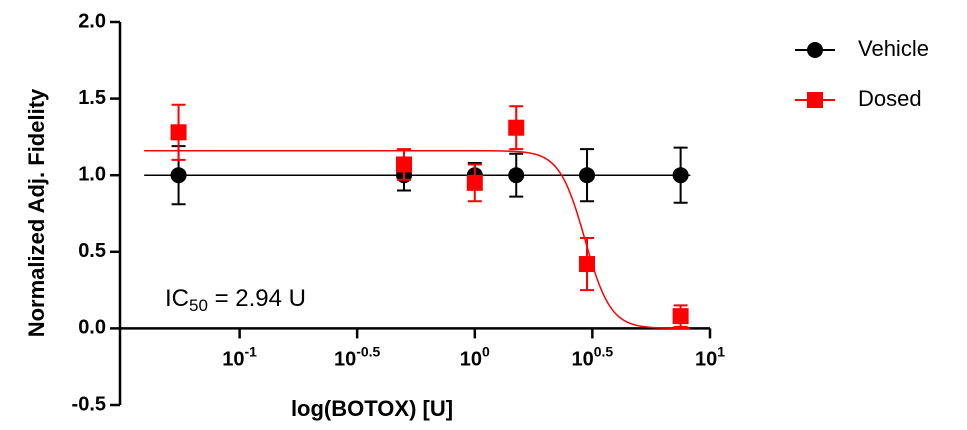  Describe the element at coordinates (486, 351) in the screenshot. I see `x-tick-exponent: 0` at that location.